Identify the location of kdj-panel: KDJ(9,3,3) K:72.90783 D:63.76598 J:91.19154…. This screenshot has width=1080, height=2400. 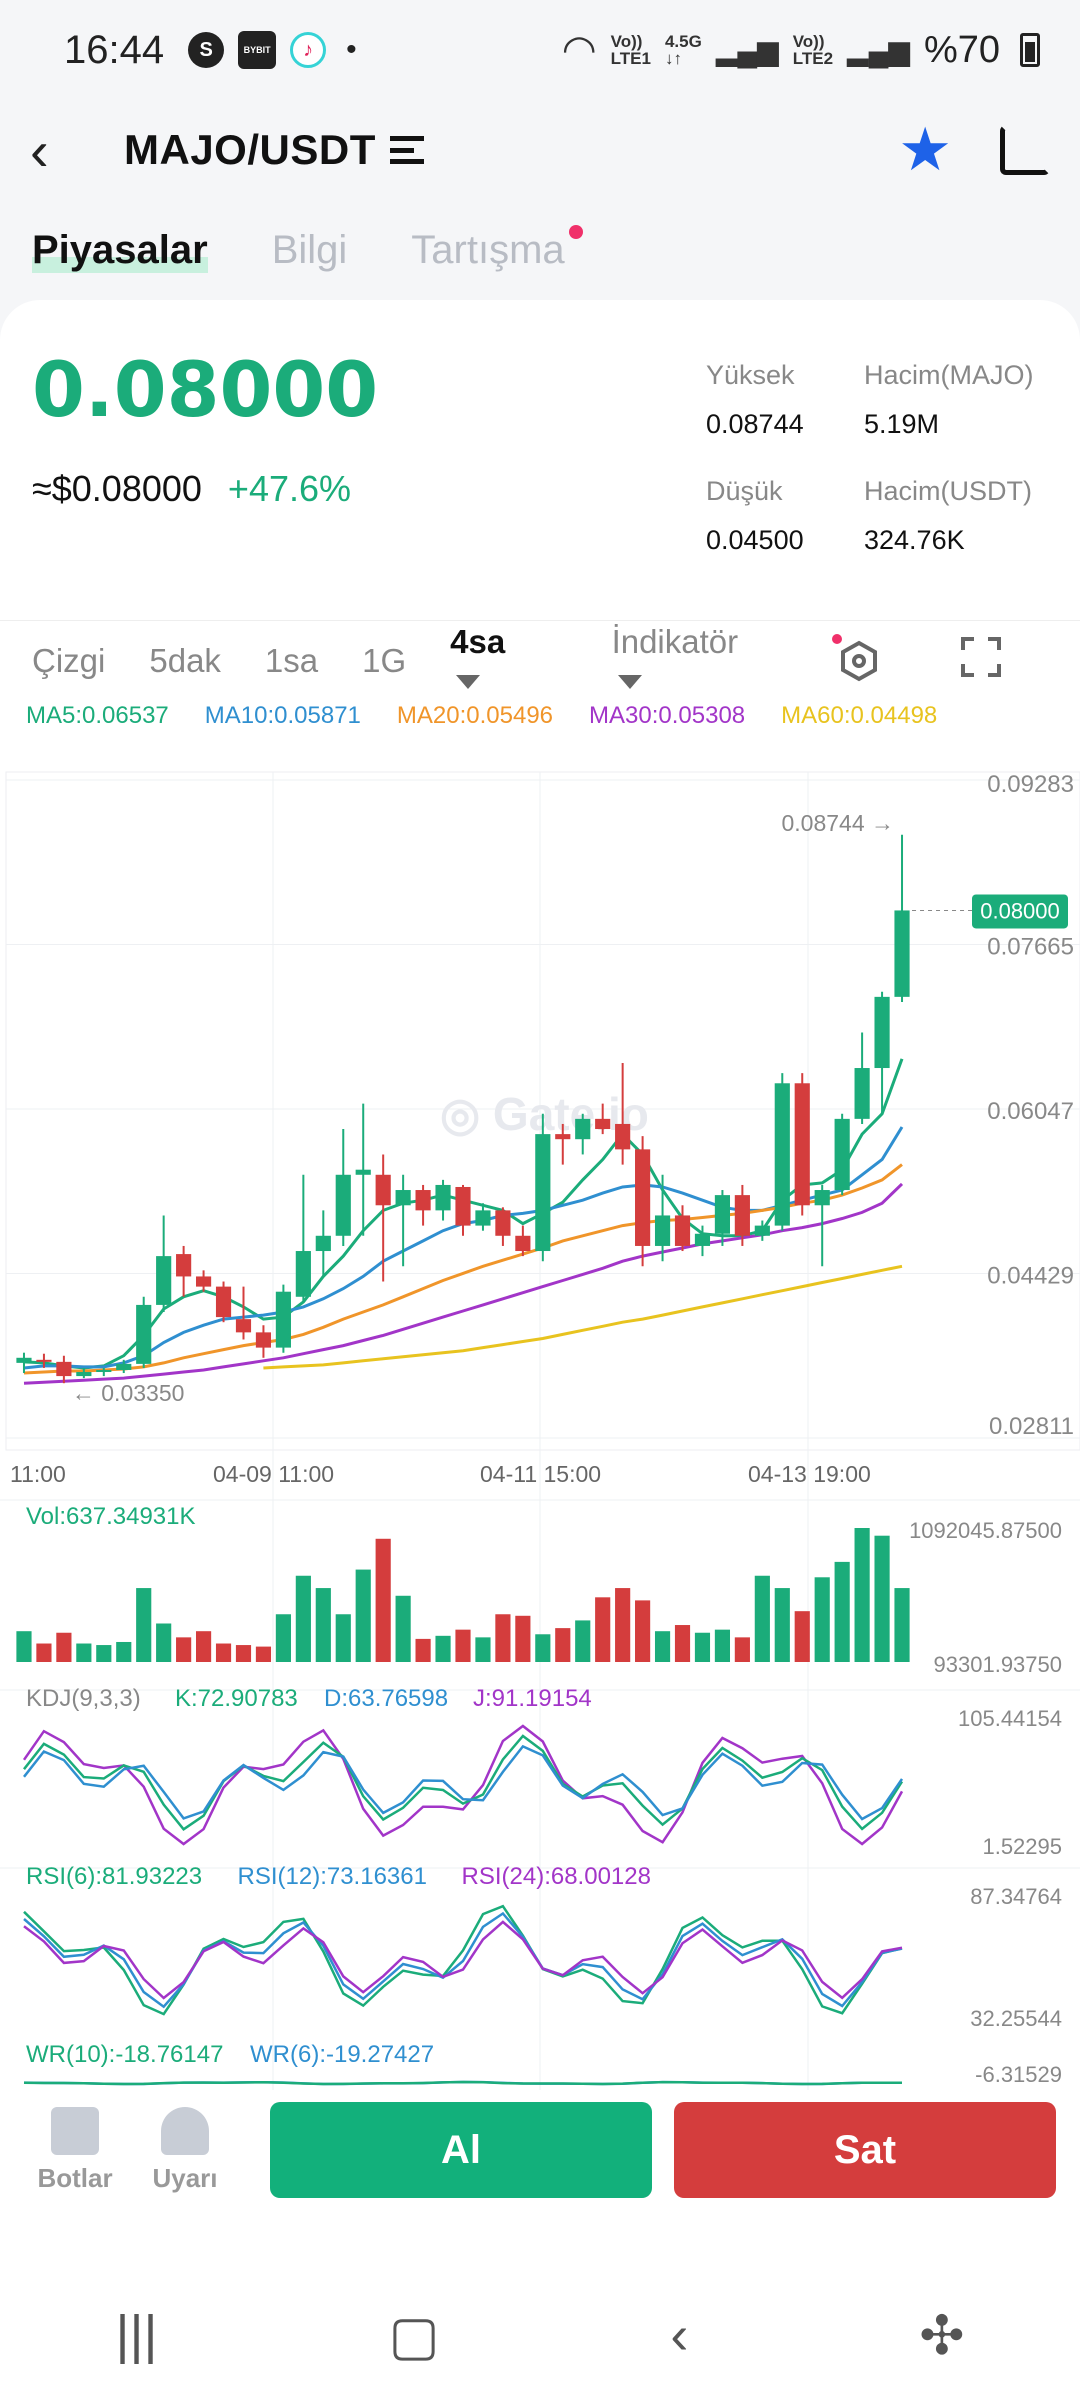
(542, 1772).